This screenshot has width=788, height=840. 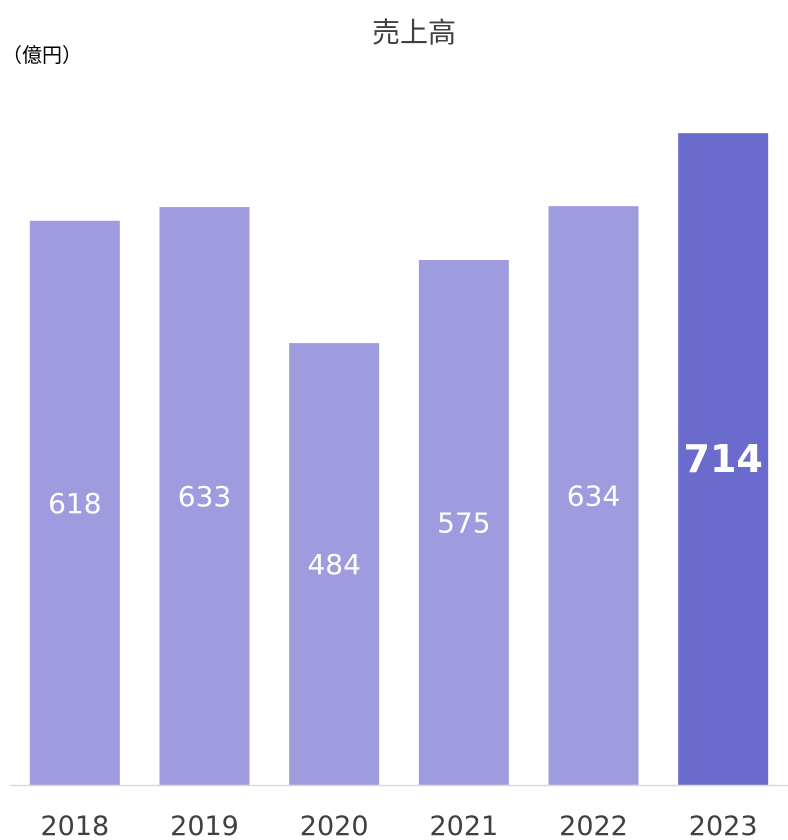 What do you see at coordinates (593, 825) in the screenshot?
I see `x-tick-label-2022: 2022` at bounding box center [593, 825].